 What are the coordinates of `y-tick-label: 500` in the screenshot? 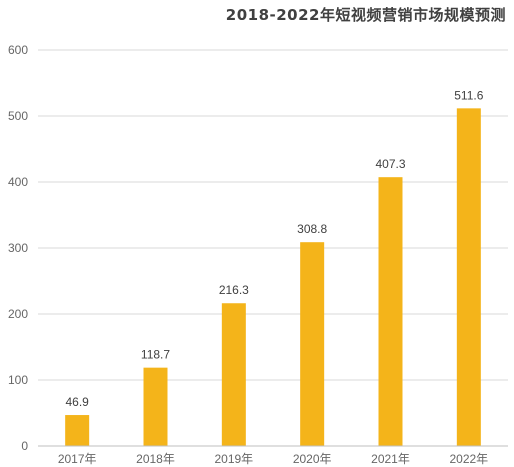 It's located at (18, 116).